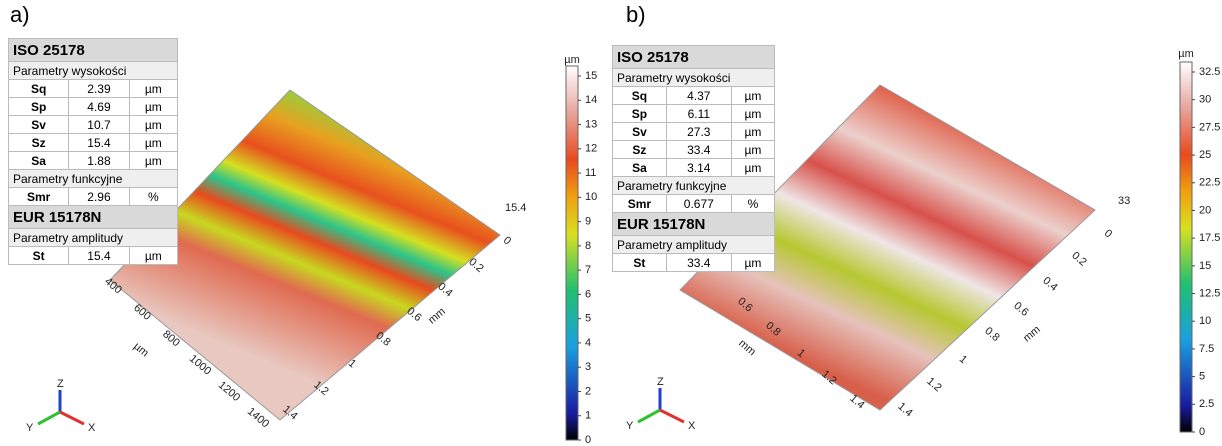 Image resolution: width=1222 pixels, height=446 pixels. Describe the element at coordinates (588, 246) in the screenshot. I see `colorbar-tick-label: 8` at that location.